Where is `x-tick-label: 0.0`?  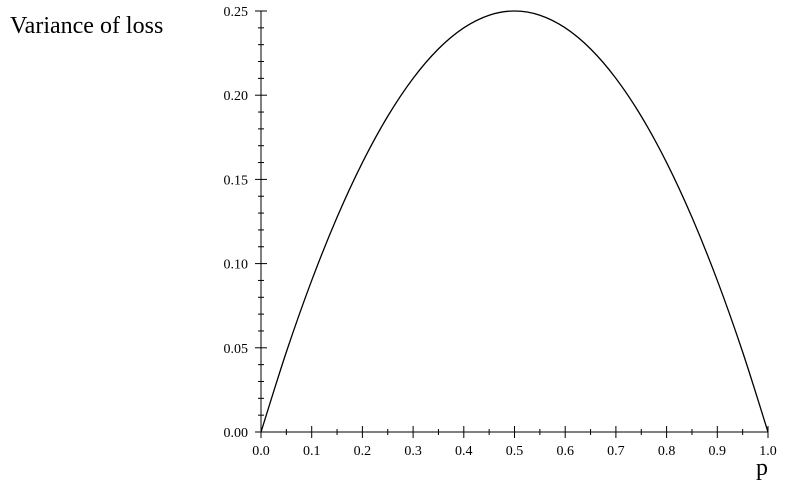
x-tick-label: 0.0 is located at coordinates (261, 451).